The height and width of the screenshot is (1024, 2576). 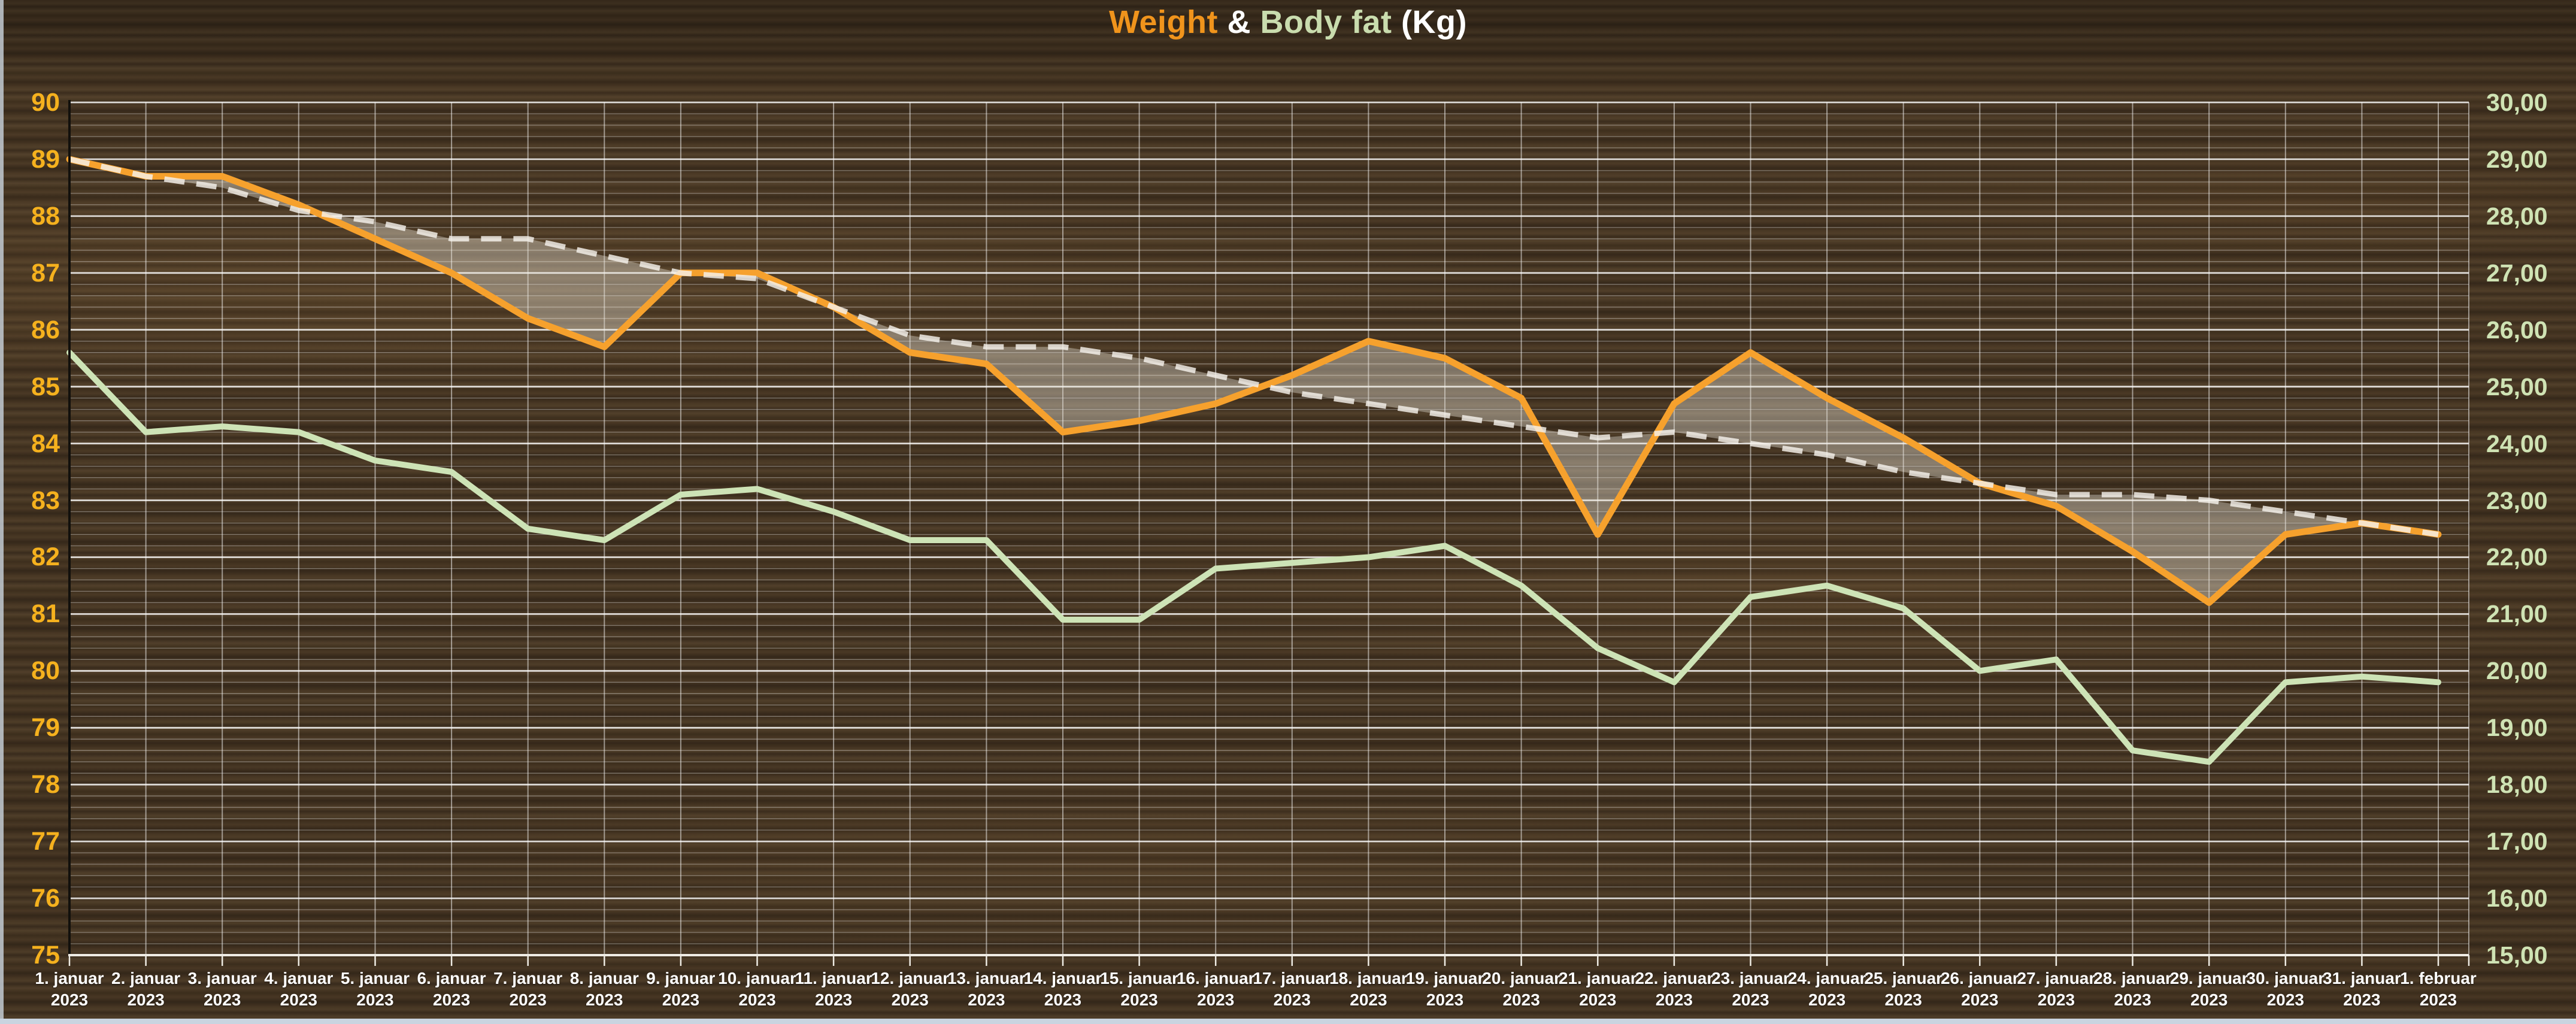 I want to click on x-axis-label-date: 16. januar, so click(x=1215, y=978).